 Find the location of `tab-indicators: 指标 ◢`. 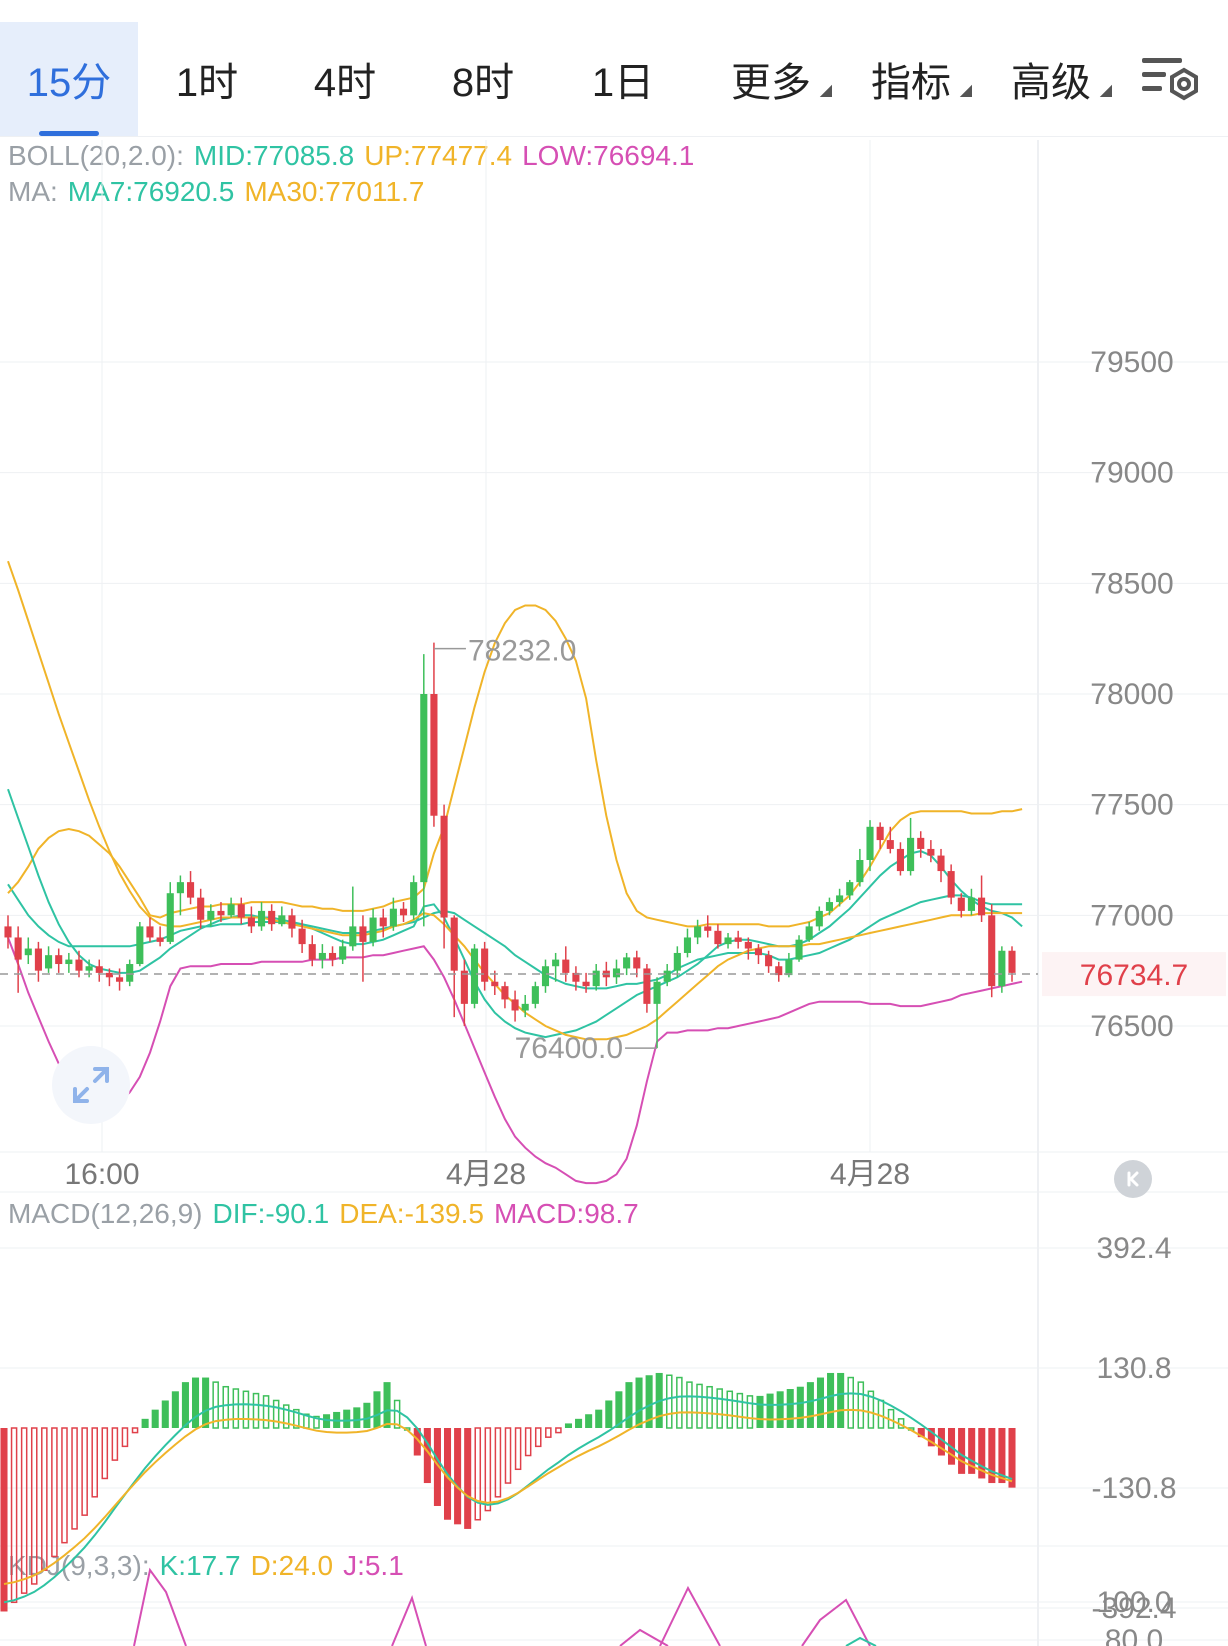

tab-indicators: 指标 ◢ is located at coordinates (914, 79).